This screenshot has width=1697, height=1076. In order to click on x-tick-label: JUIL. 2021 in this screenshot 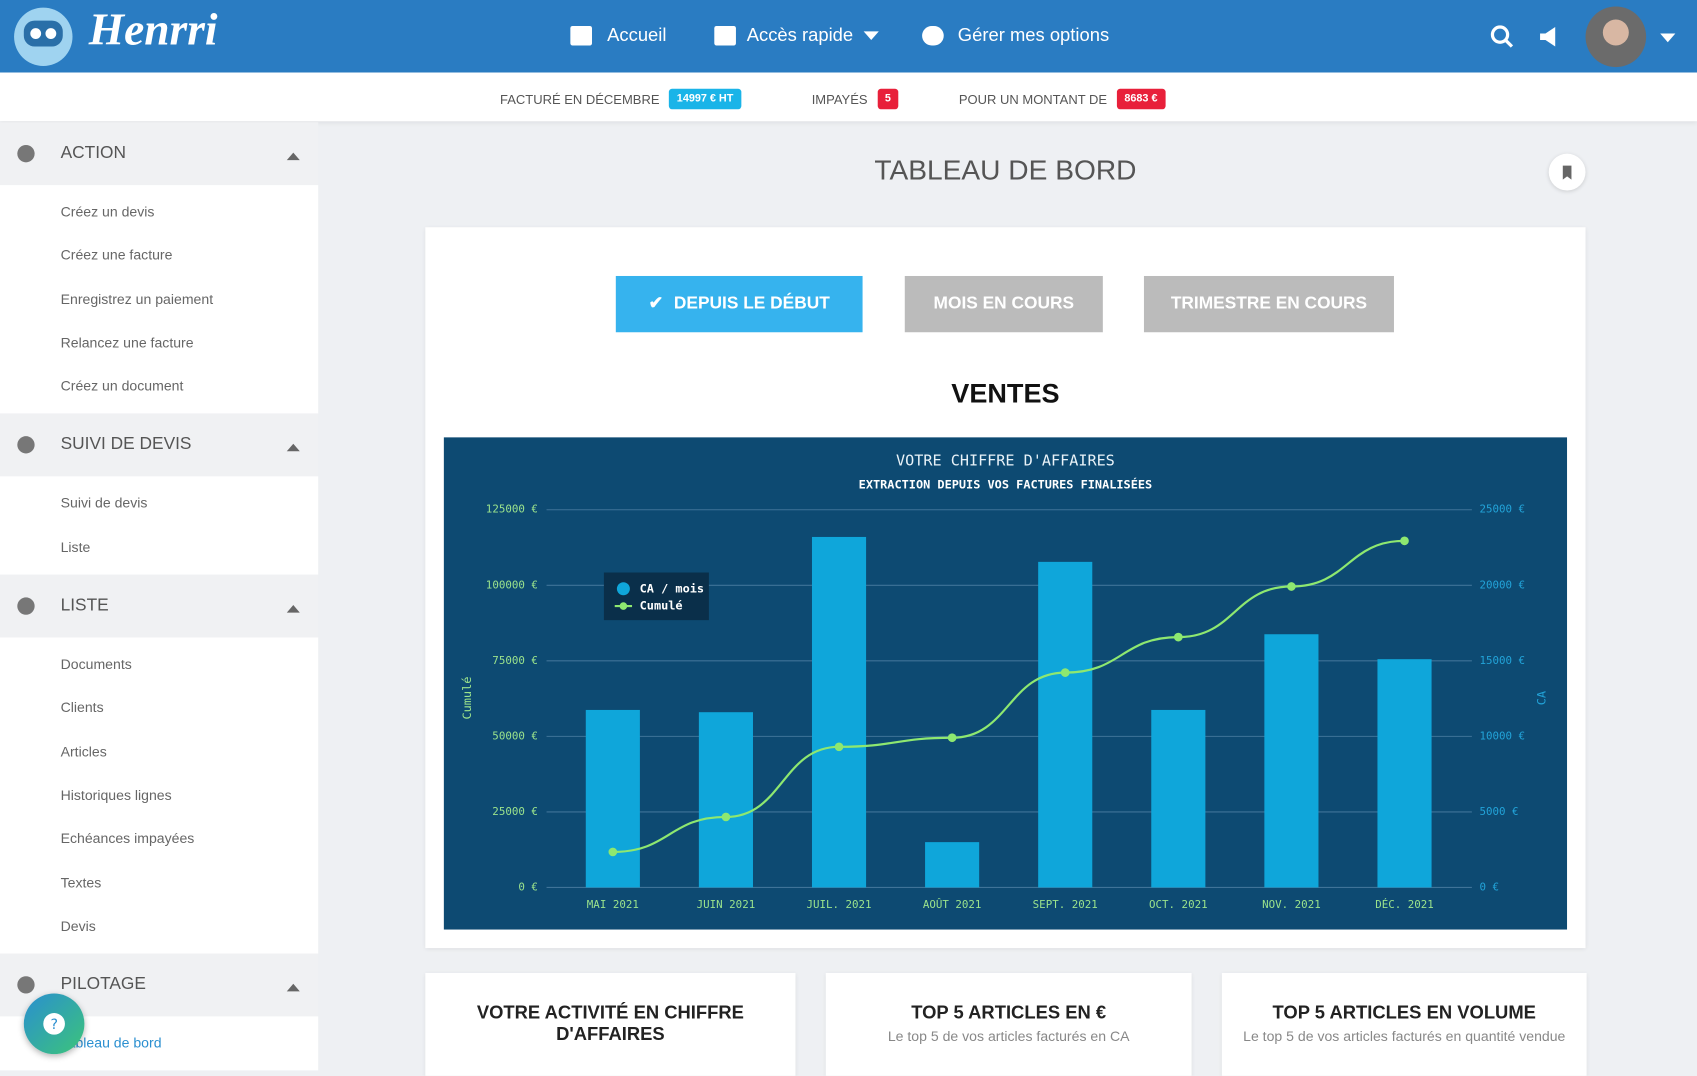, I will do `click(838, 904)`.